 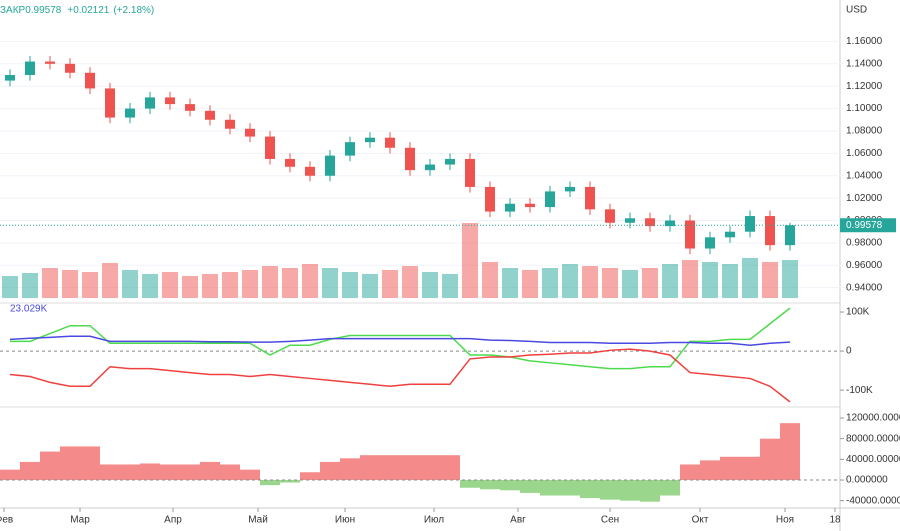 I want to click on x-tick-label: Ноя, so click(x=785, y=520).